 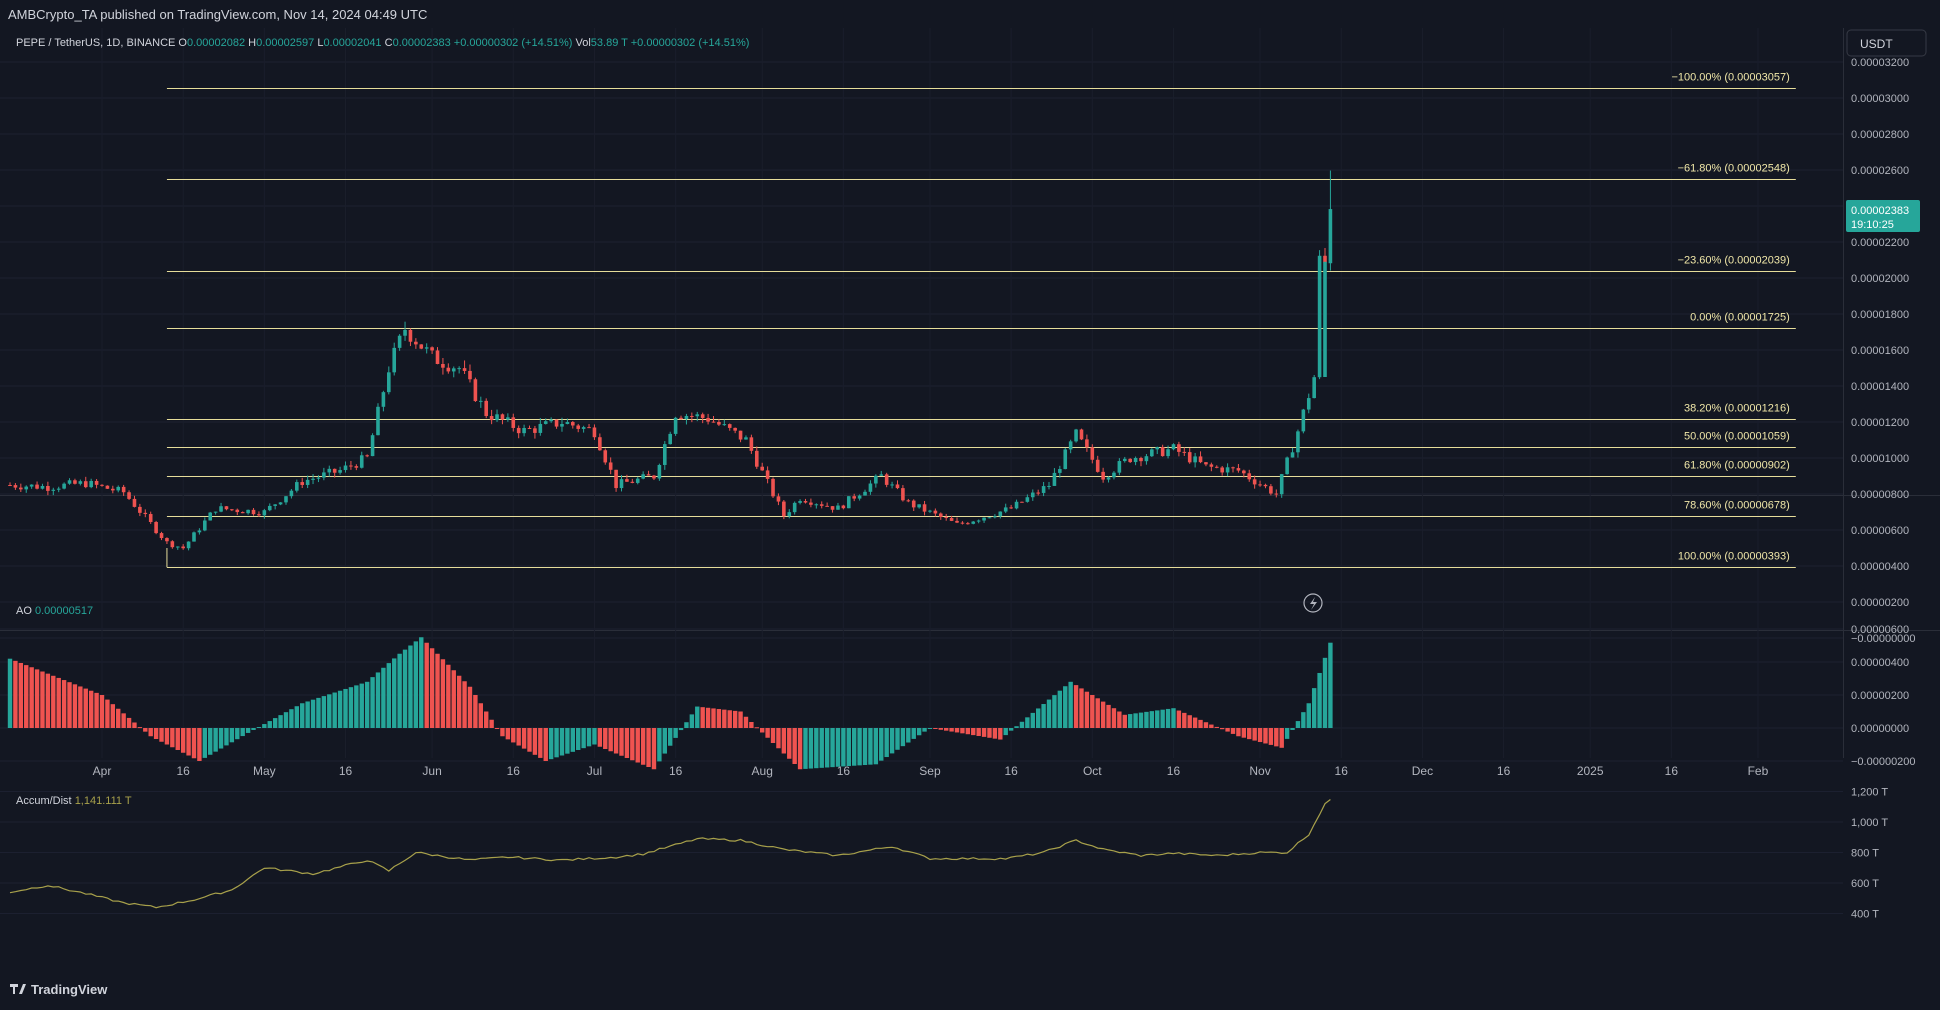 What do you see at coordinates (1883, 216) in the screenshot?
I see `last-price-tag: 0.00002383 19:10:25` at bounding box center [1883, 216].